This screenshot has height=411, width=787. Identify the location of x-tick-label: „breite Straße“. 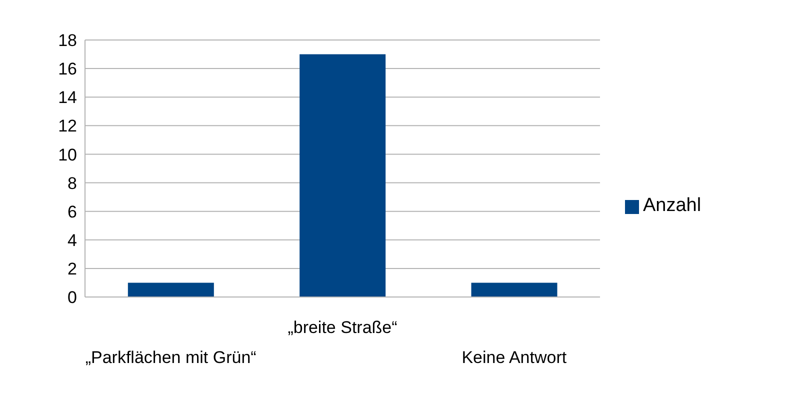
(343, 327).